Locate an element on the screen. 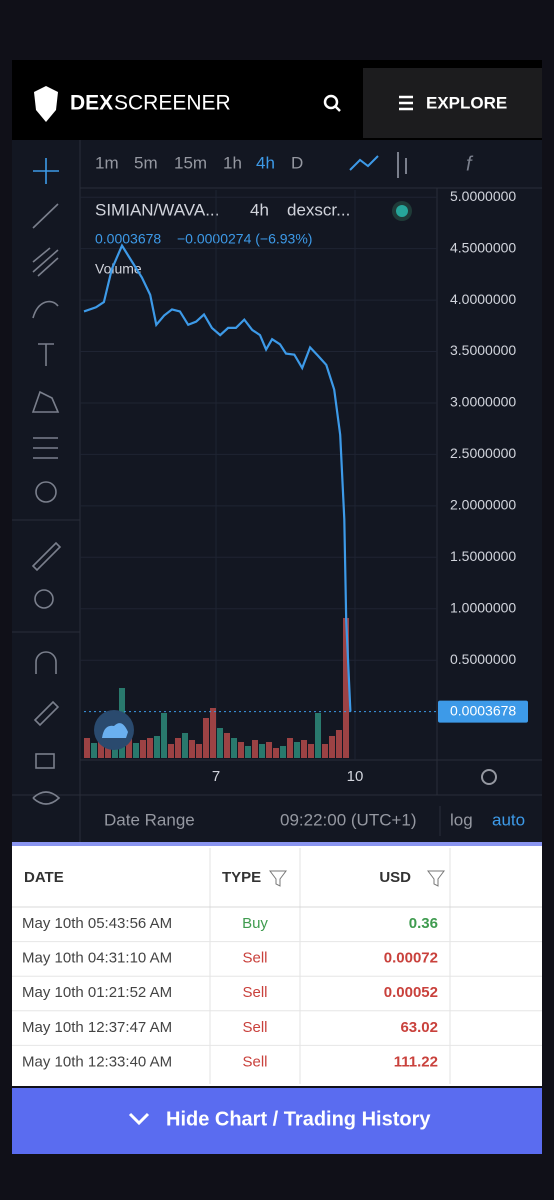  usd-cell: 0.36 is located at coordinates (423, 923).